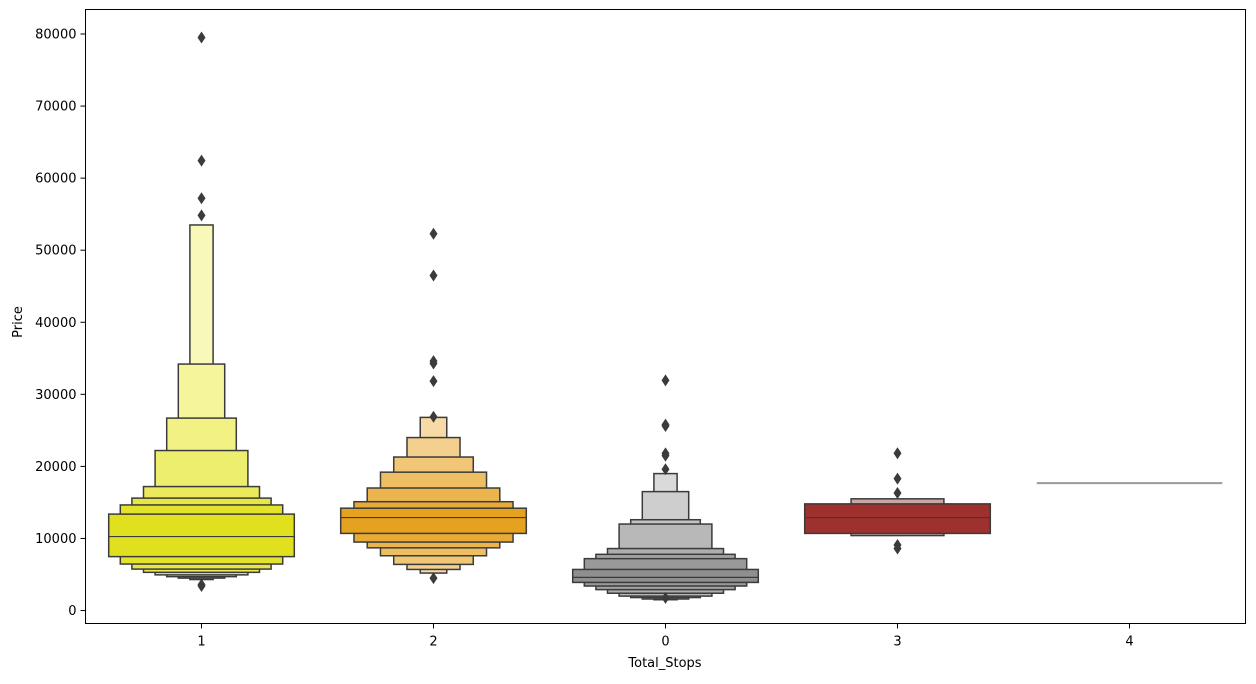  I want to click on x-tick-label: 4, so click(1129, 642).